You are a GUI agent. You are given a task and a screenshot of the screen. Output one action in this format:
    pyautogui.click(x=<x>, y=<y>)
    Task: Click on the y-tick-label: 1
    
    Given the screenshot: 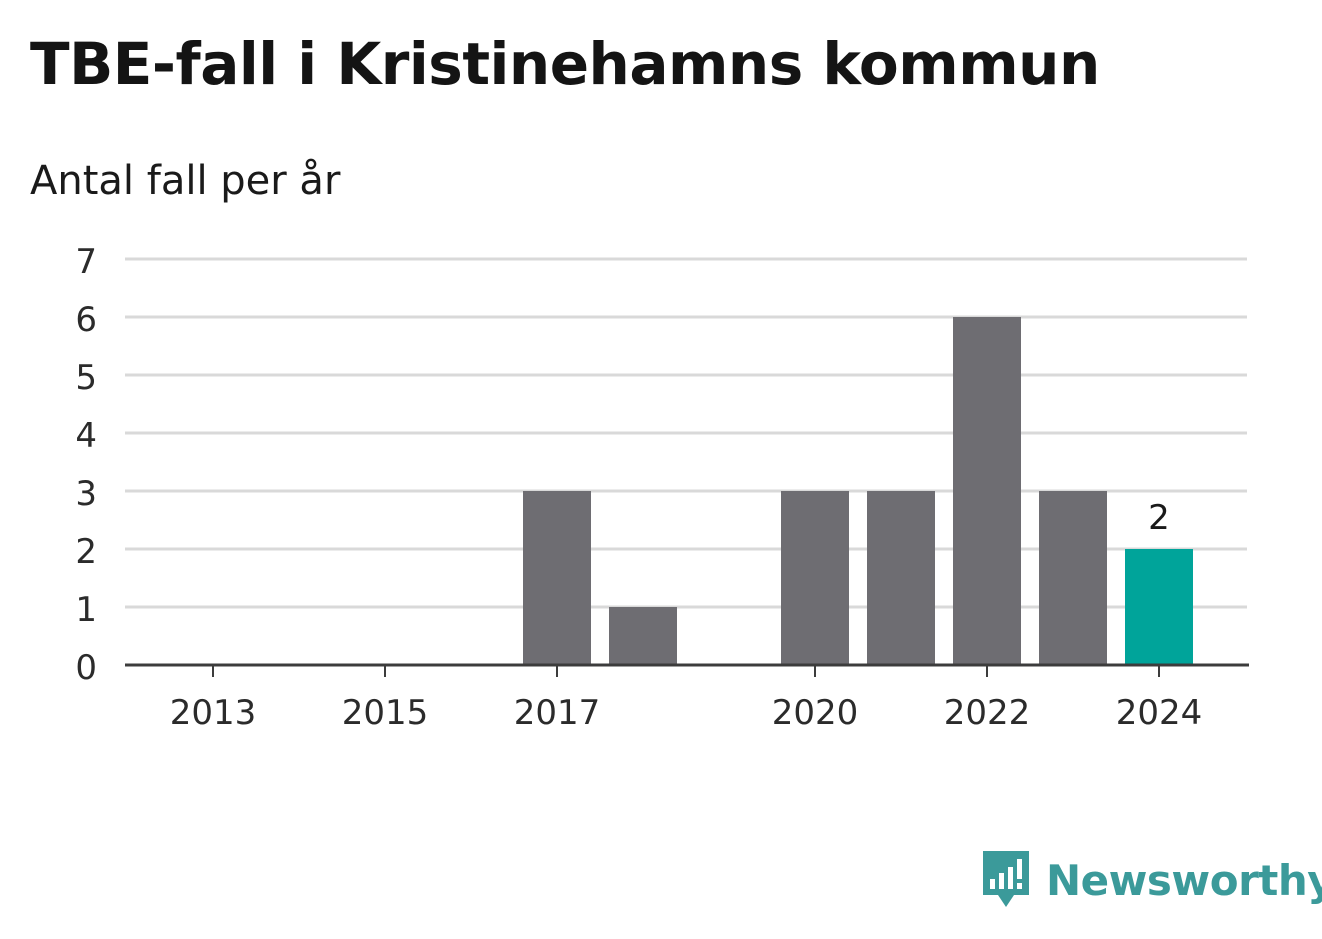 What is the action you would take?
    pyautogui.click(x=86, y=610)
    